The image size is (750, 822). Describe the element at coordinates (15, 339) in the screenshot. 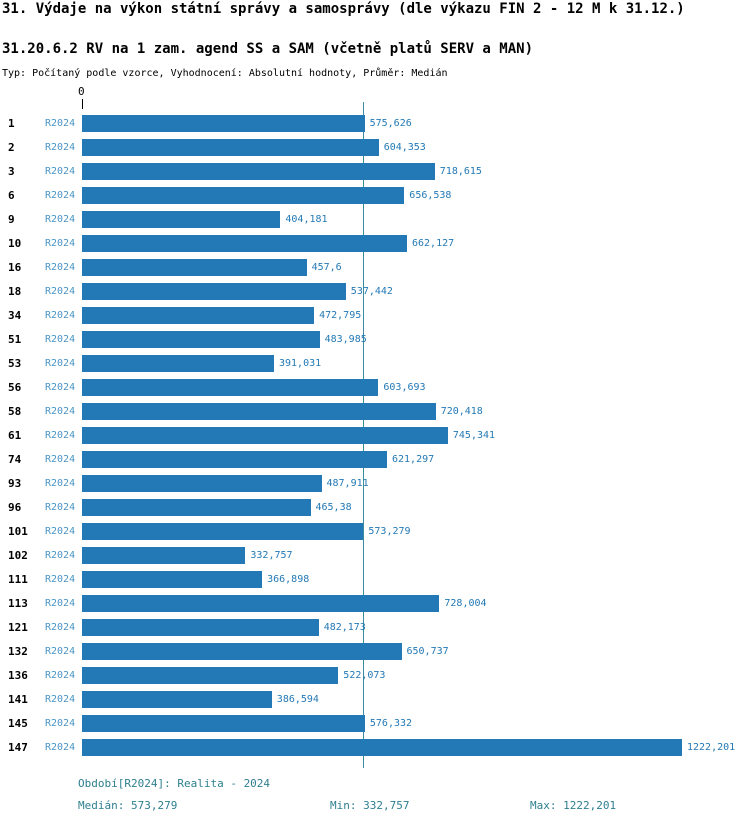

I see `row-number: 51` at that location.